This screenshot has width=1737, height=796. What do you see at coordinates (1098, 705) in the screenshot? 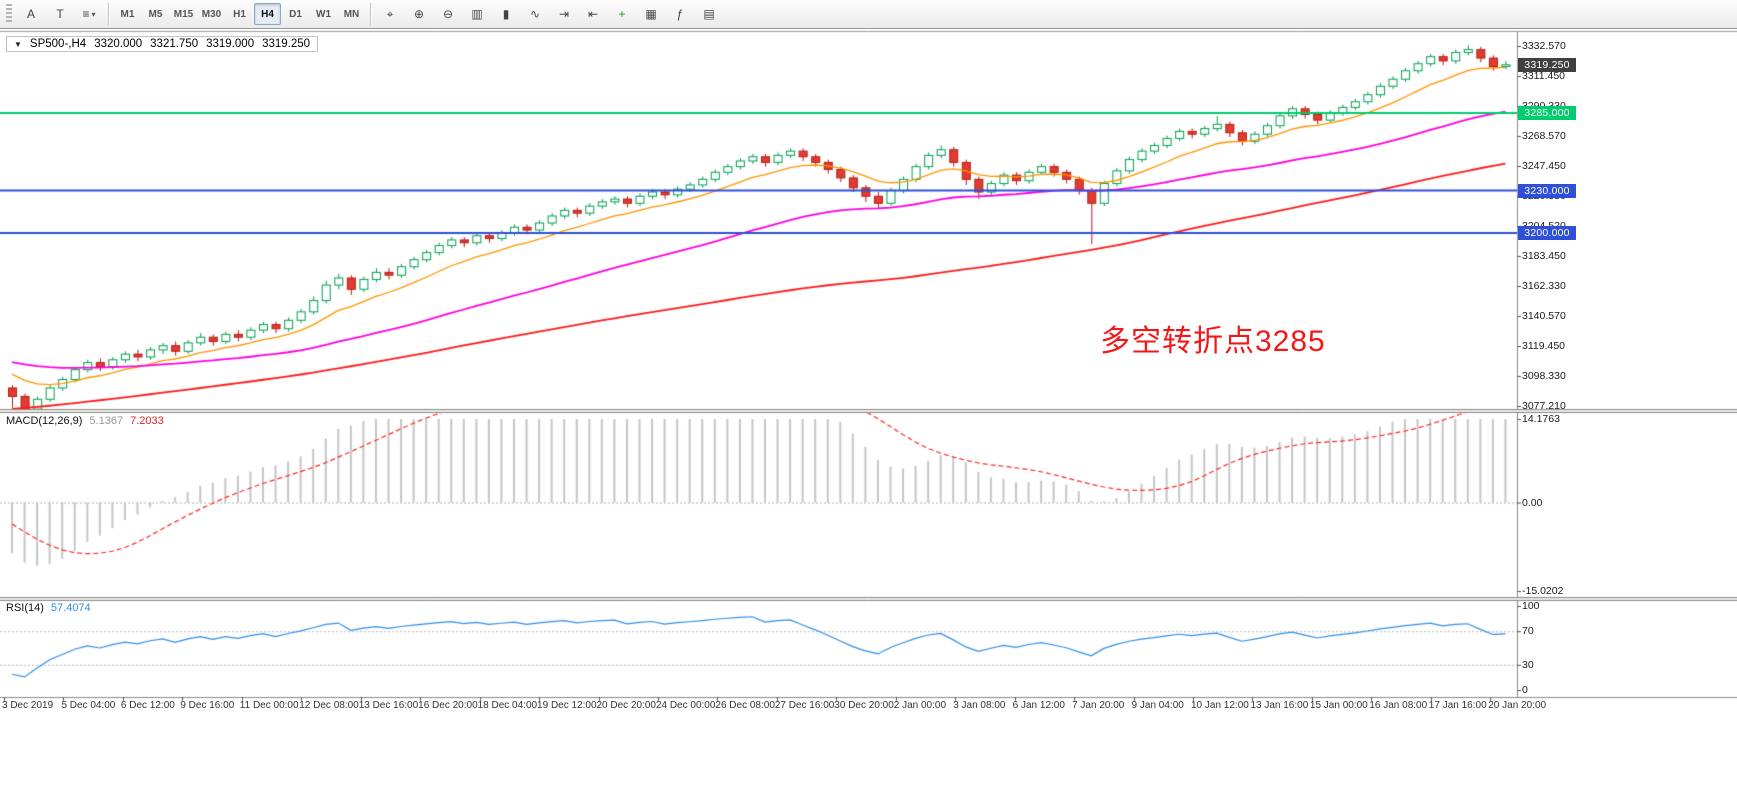
I see `time-axis-label: 7 Jan 20:00` at bounding box center [1098, 705].